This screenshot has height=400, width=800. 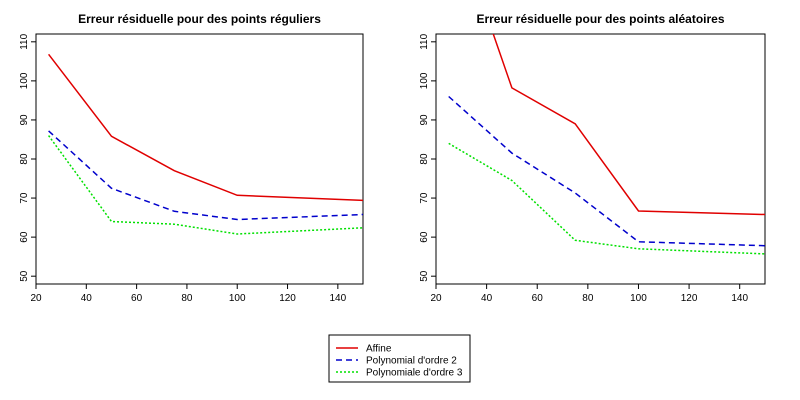 I want to click on legend-box, so click(x=399, y=358).